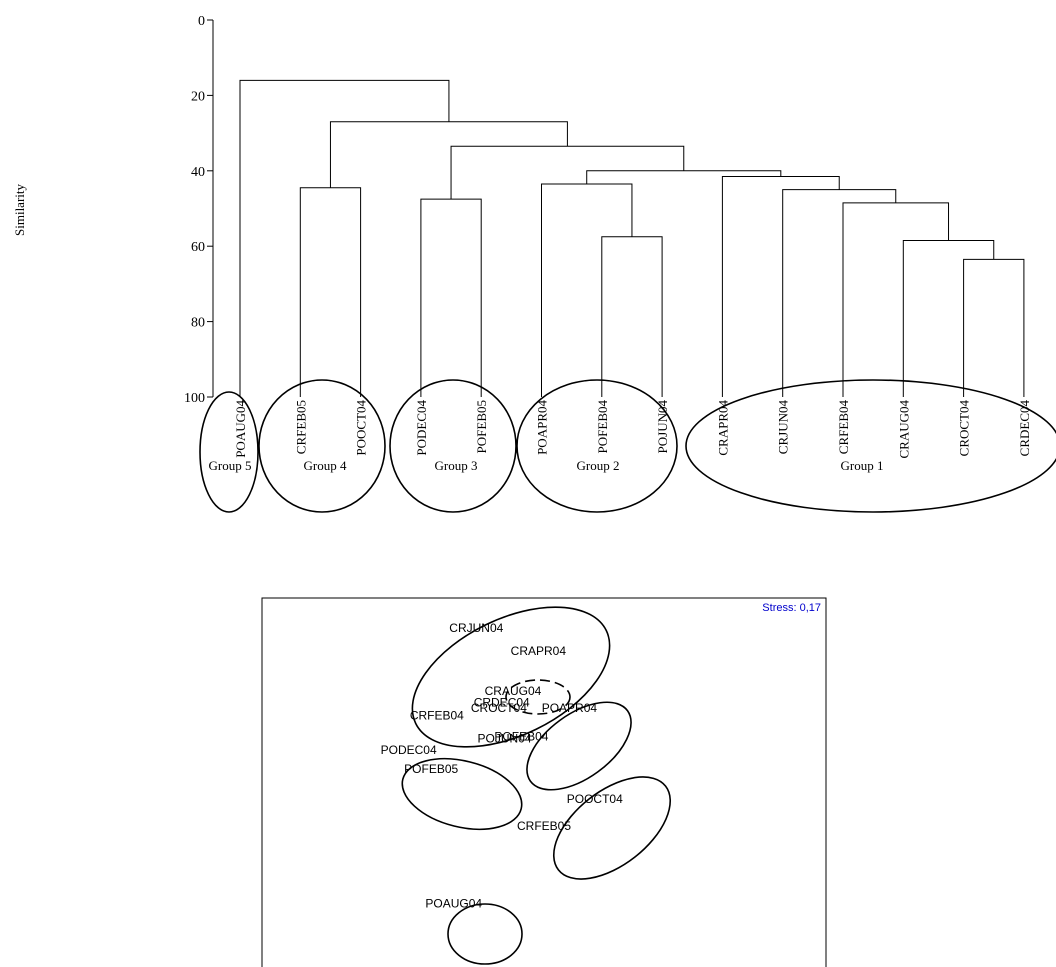  I want to click on leaf-label-pooct04: POOCT04, so click(361, 428).